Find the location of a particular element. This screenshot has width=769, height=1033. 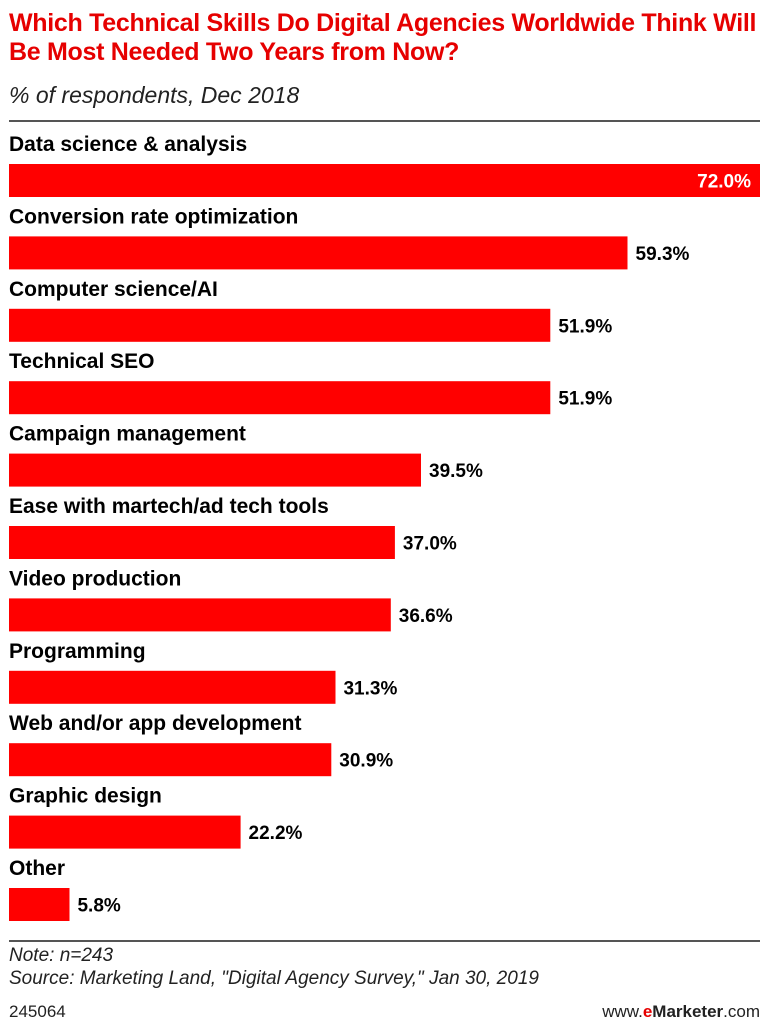

value-label: 22.2% is located at coordinates (276, 833).